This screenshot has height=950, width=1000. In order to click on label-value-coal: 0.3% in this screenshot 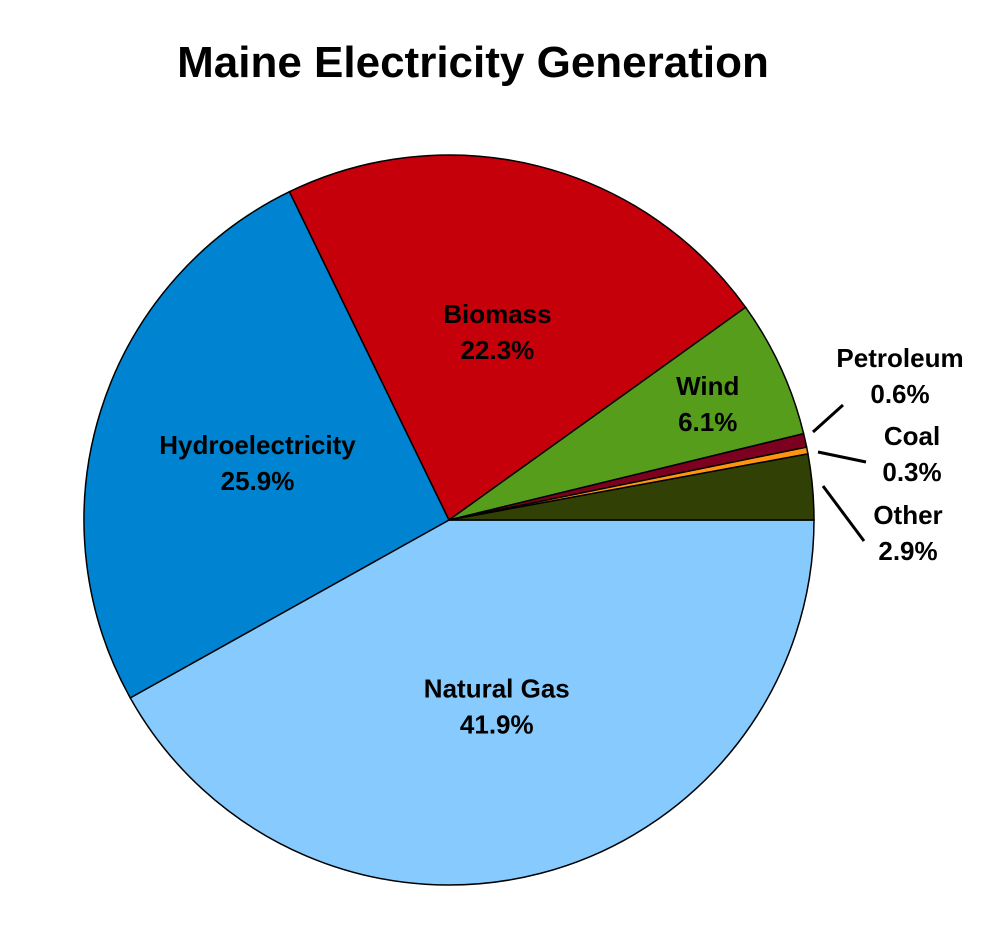, I will do `click(911, 472)`.